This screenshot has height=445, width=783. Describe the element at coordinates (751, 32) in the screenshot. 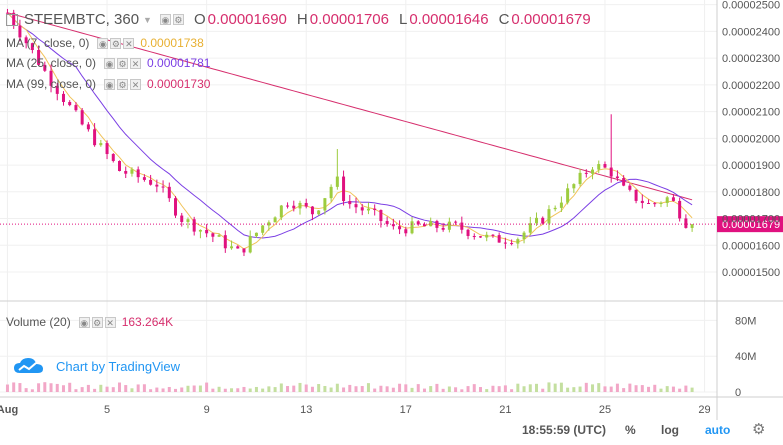

I see `price-tick-label: 0.00002400` at that location.